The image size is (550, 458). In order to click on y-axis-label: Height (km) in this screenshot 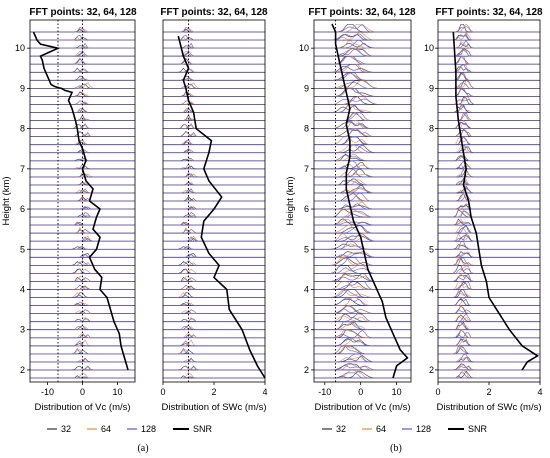, I will do `click(6, 200)`.